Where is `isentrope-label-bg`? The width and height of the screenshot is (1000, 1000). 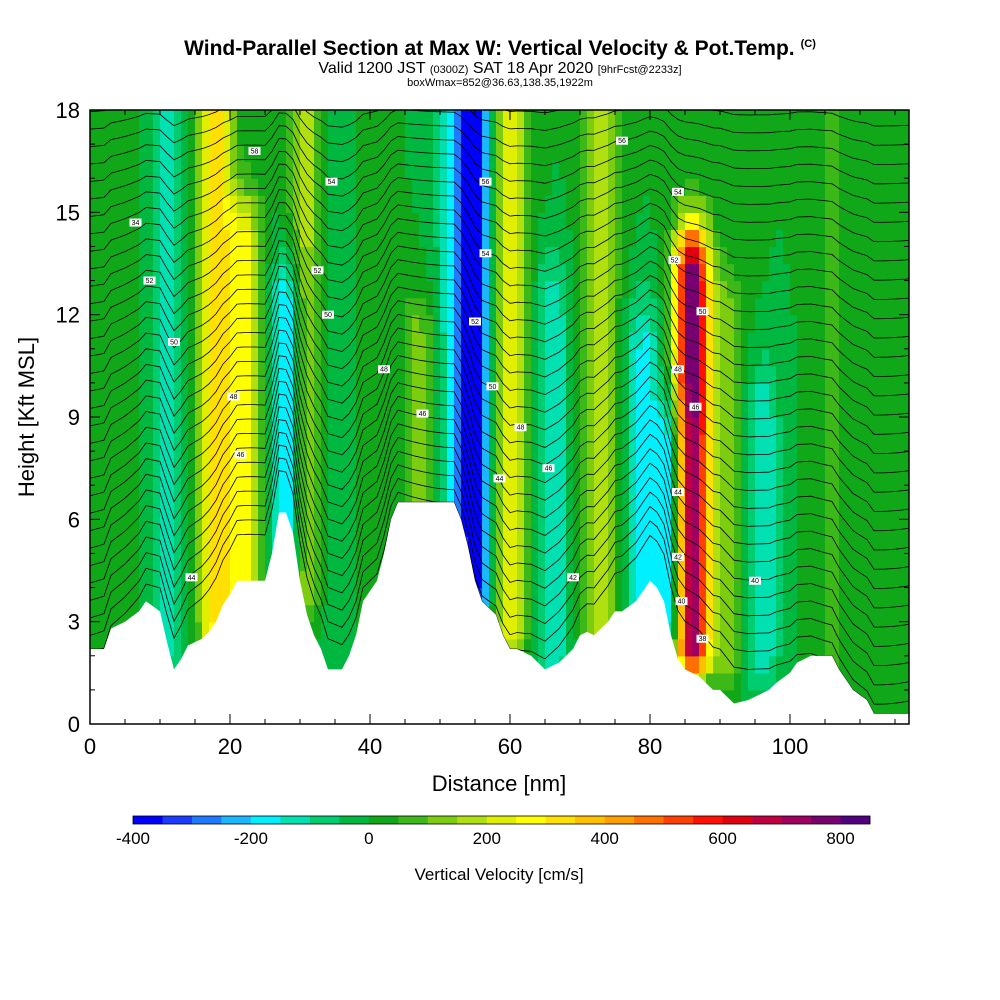
isentrope-label-bg is located at coordinates (702, 311).